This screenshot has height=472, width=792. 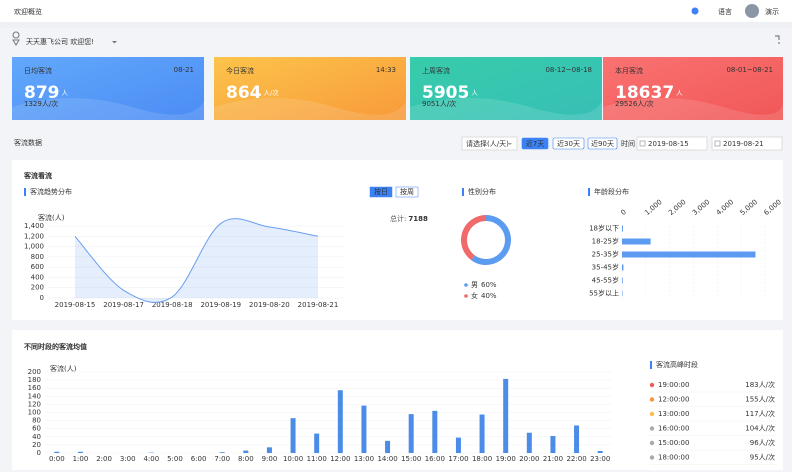 What do you see at coordinates (16, 38) in the screenshot?
I see `pin-icon` at bounding box center [16, 38].